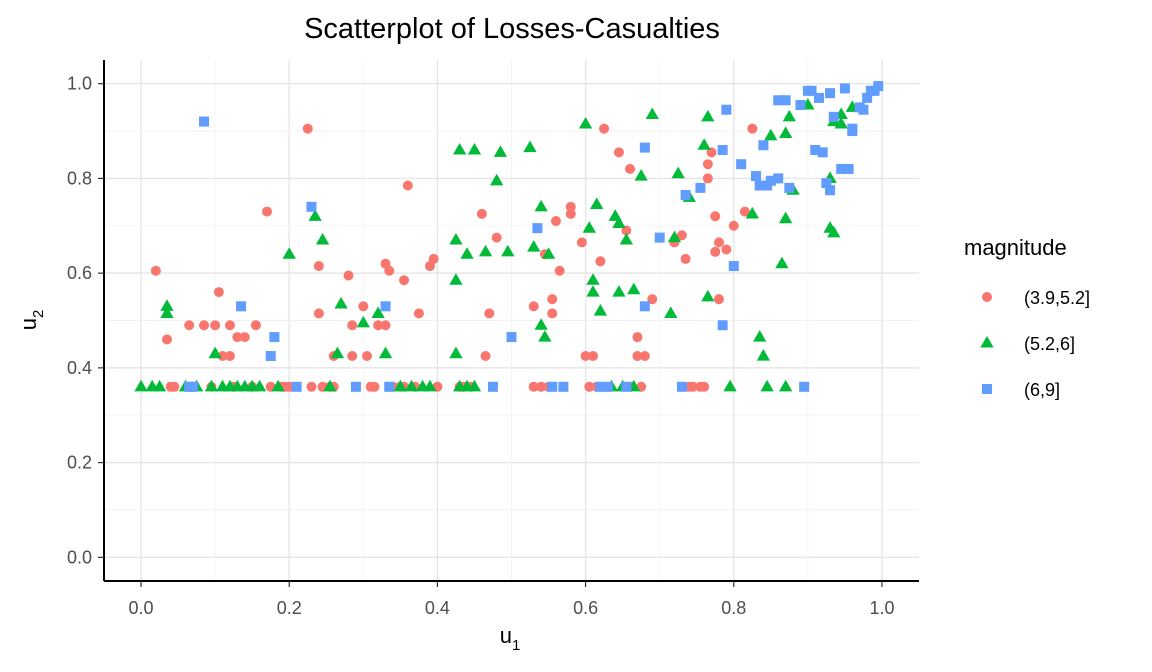 This screenshot has height=672, width=1152. I want to click on legend-title: magnitude, so click(1015, 247).